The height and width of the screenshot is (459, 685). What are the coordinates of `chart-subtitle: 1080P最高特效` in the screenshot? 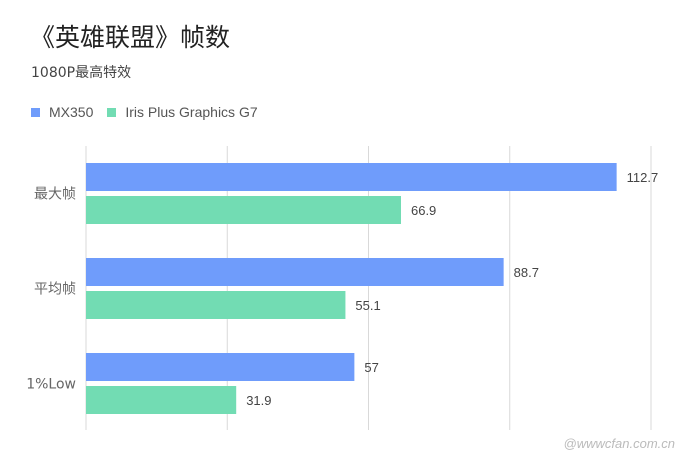 It's located at (81, 73).